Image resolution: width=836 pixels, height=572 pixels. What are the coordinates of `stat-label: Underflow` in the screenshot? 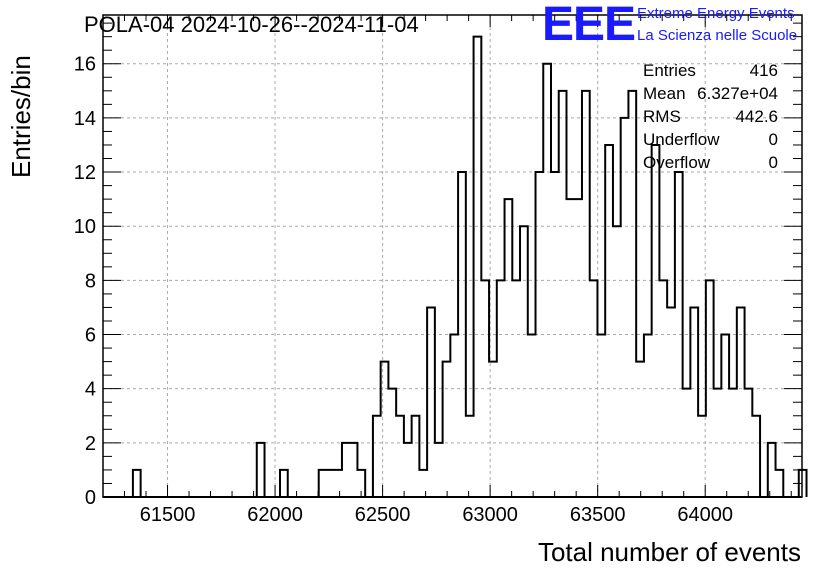 It's located at (681, 139).